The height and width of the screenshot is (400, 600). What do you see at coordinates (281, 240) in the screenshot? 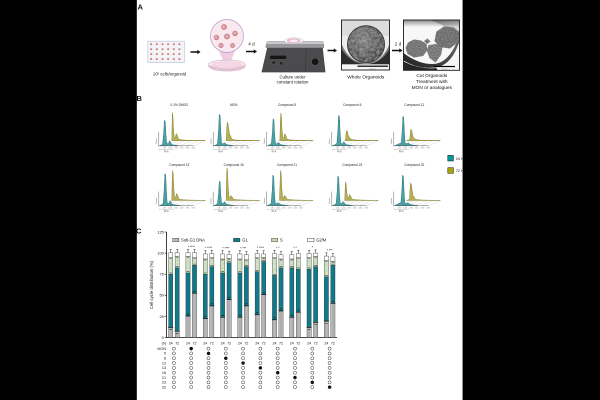
I see `svg-text: S` at bounding box center [281, 240].